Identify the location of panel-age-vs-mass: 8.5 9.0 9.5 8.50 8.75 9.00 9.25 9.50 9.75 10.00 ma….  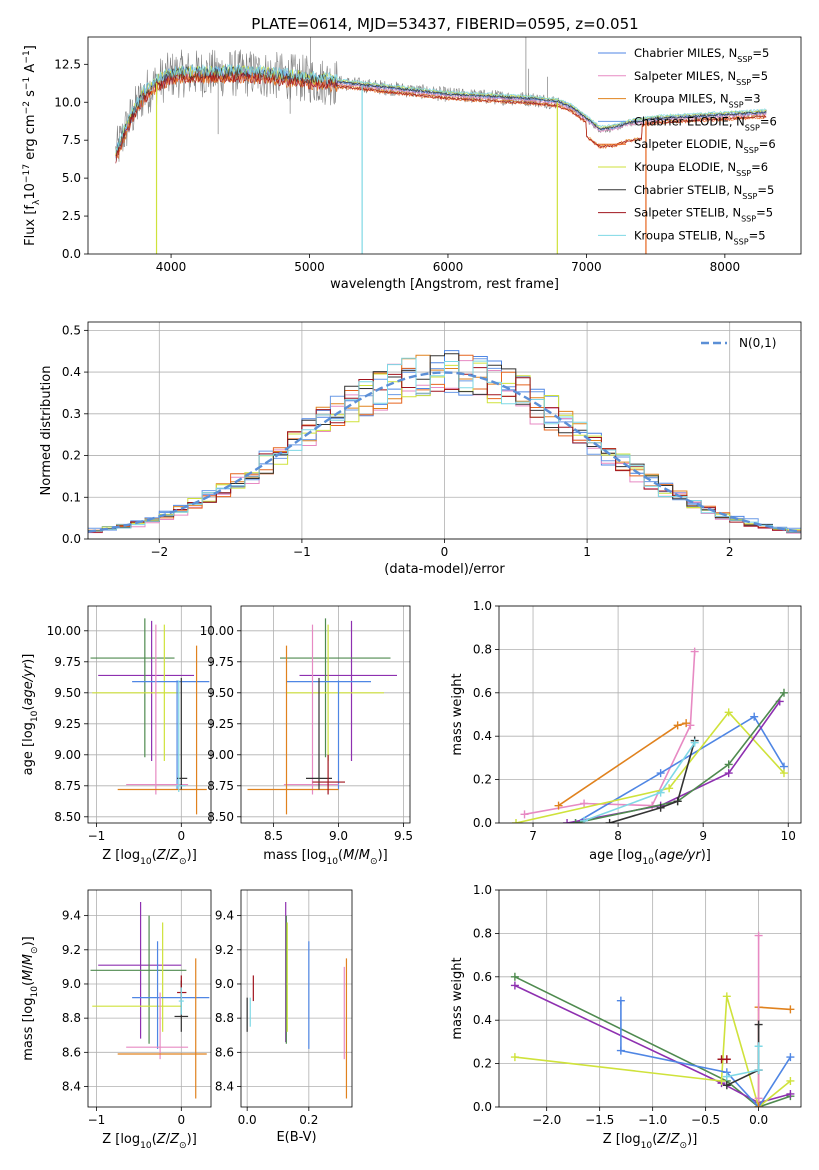
(306, 736).